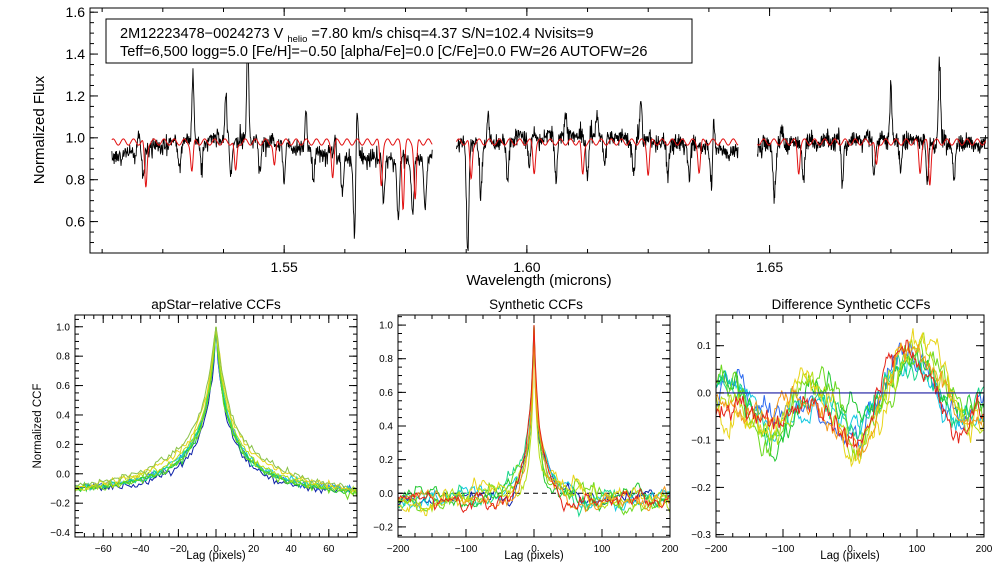 This screenshot has width=1008, height=576. I want to click on synthetic-ccf-x-axis-label: Lag (pixels), so click(534, 556).